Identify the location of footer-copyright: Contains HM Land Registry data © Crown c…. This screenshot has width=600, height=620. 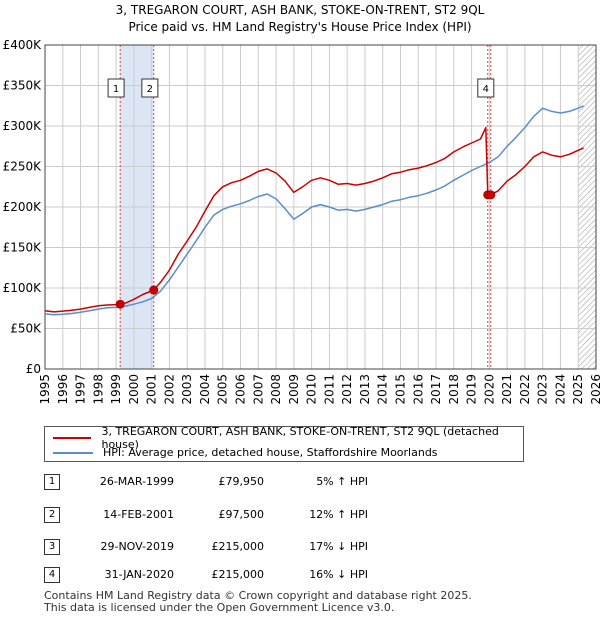
(258, 595).